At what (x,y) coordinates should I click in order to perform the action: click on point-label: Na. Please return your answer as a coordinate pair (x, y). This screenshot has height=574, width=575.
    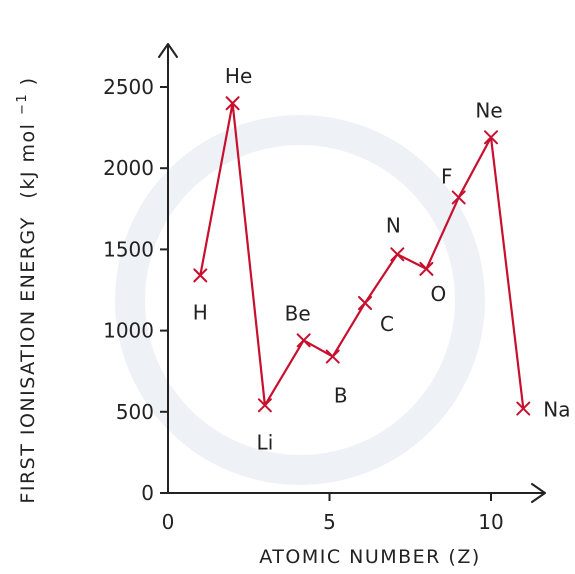
    Looking at the image, I should click on (556, 410).